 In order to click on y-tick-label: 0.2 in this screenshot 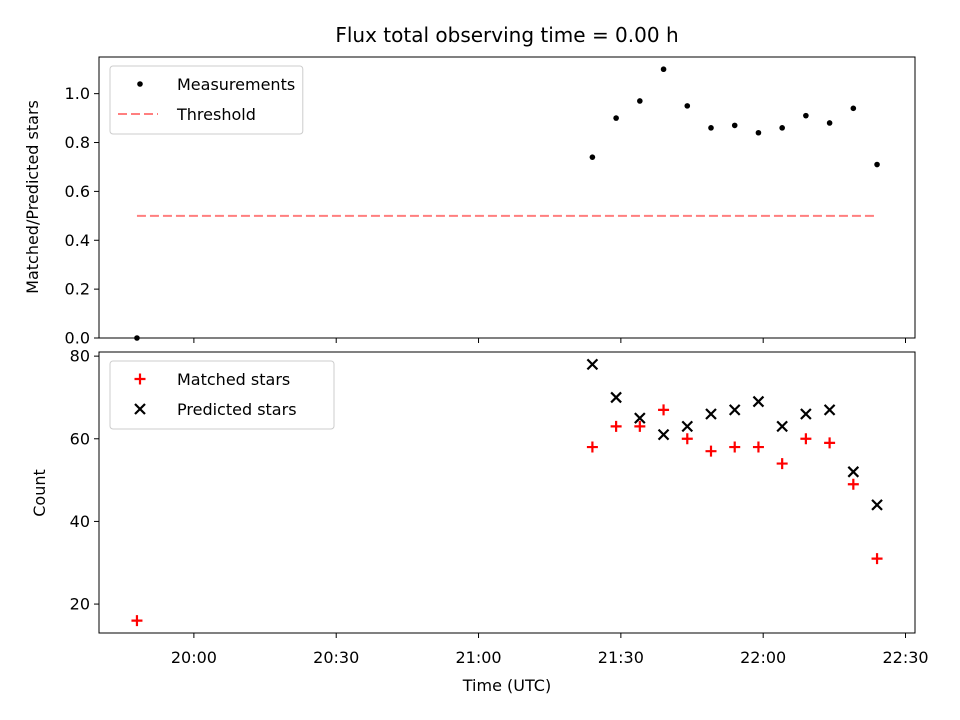, I will do `click(77, 289)`.